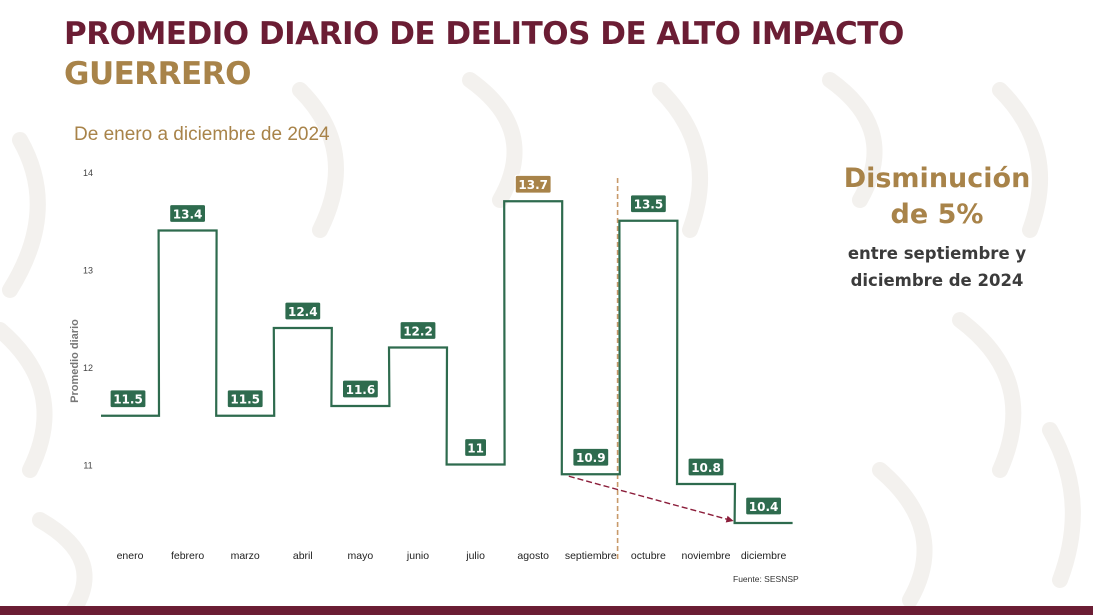  I want to click on value-label: 10.4, so click(764, 507).